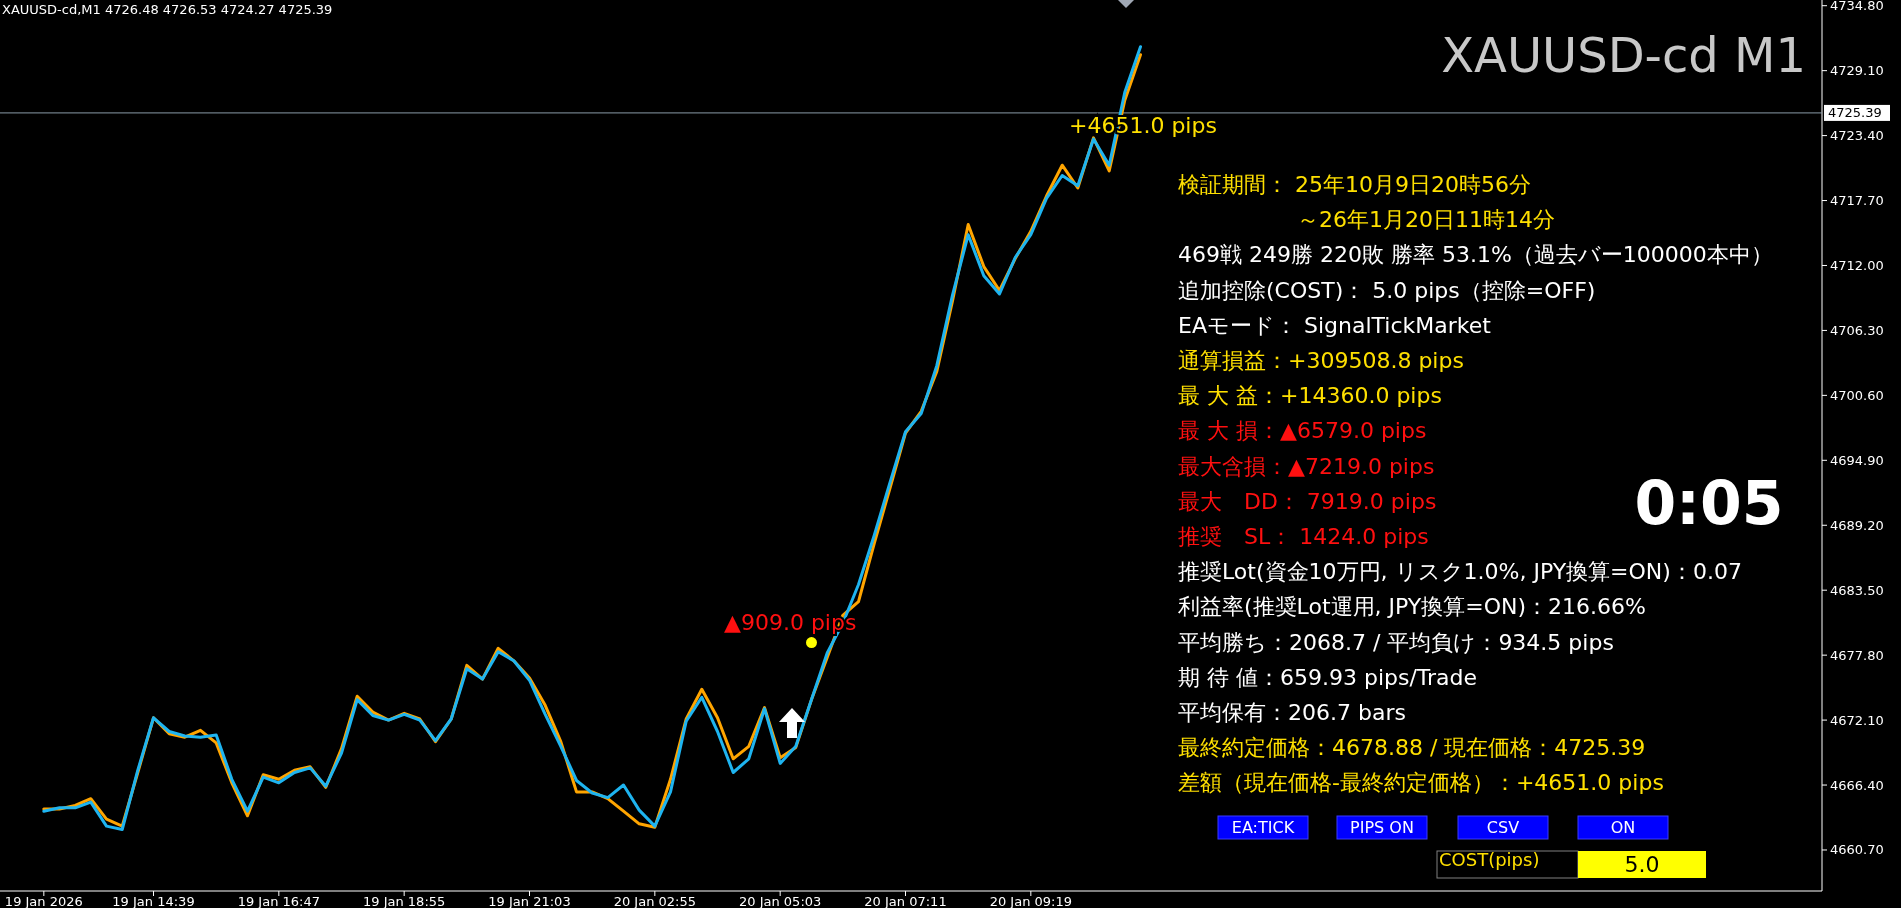 This screenshot has width=1901, height=908. I want to click on annotation: 期 待 値：659.93 pips/Trade, so click(1328, 677).